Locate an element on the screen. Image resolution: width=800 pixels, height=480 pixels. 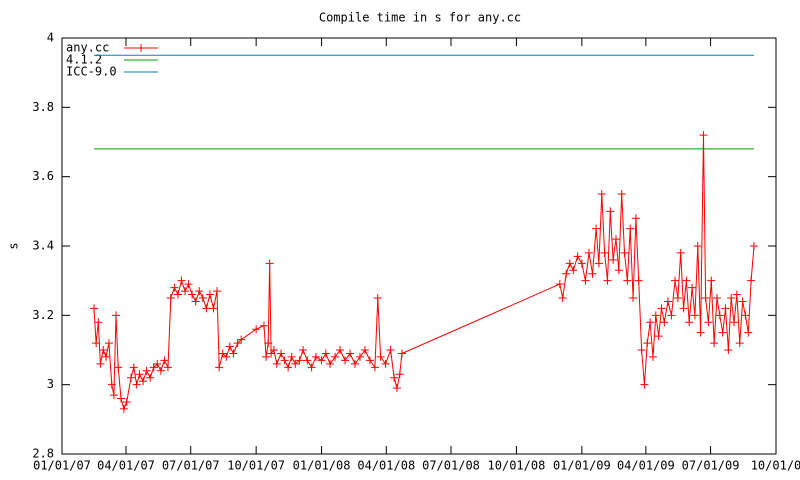
y-tick-label: 2.8 is located at coordinates (43, 454).